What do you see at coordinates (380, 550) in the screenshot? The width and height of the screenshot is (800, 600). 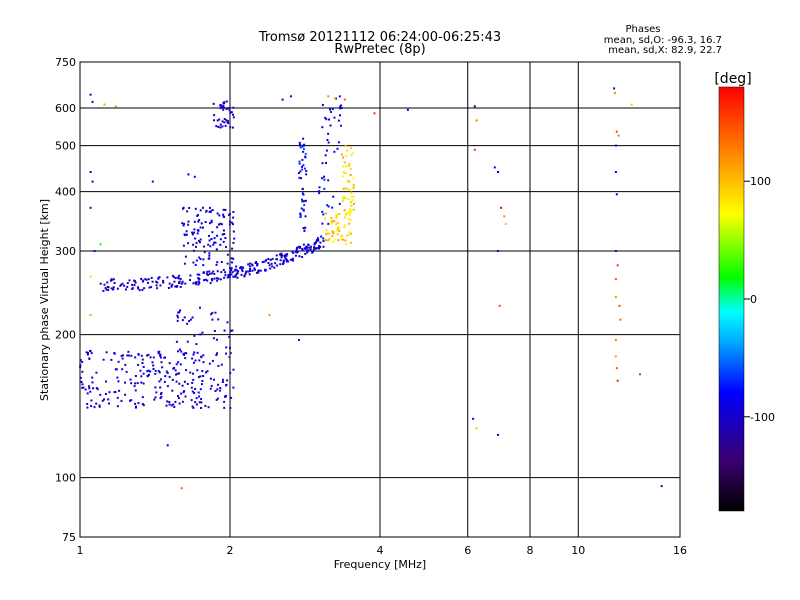 I see `x-tick-label: 4` at bounding box center [380, 550].